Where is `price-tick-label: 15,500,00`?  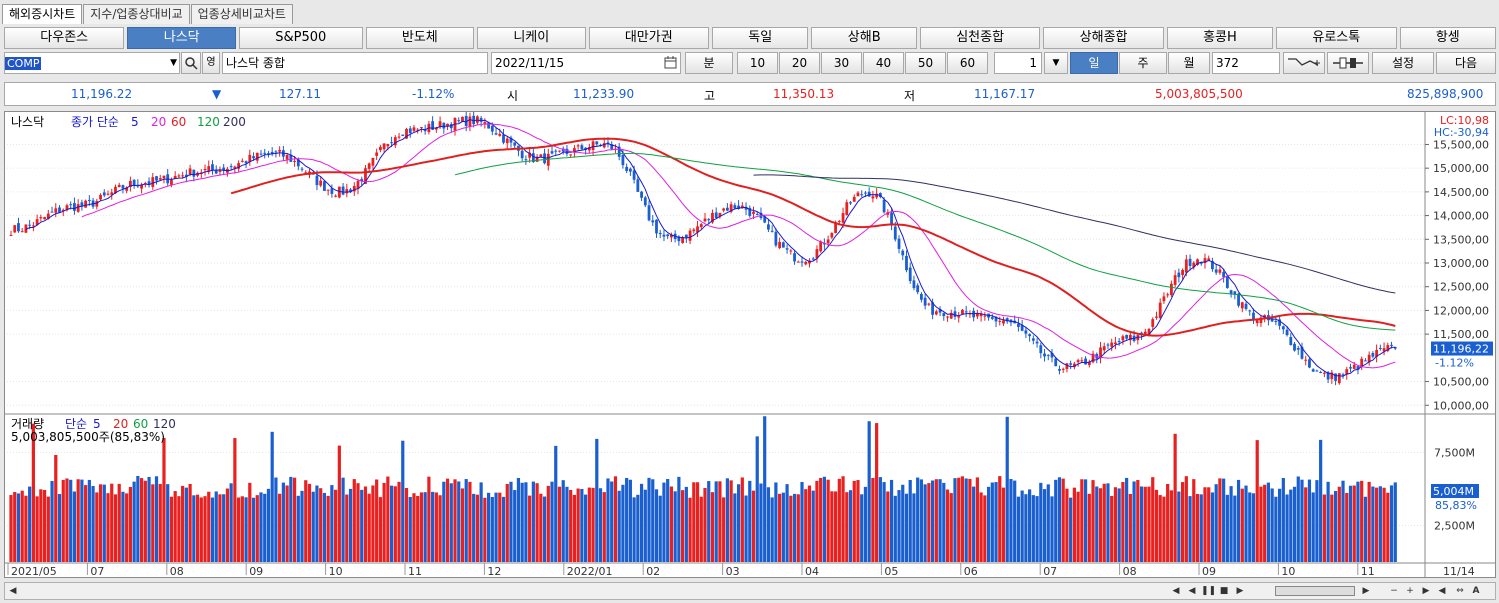
price-tick-label: 15,500,00 is located at coordinates (1461, 144).